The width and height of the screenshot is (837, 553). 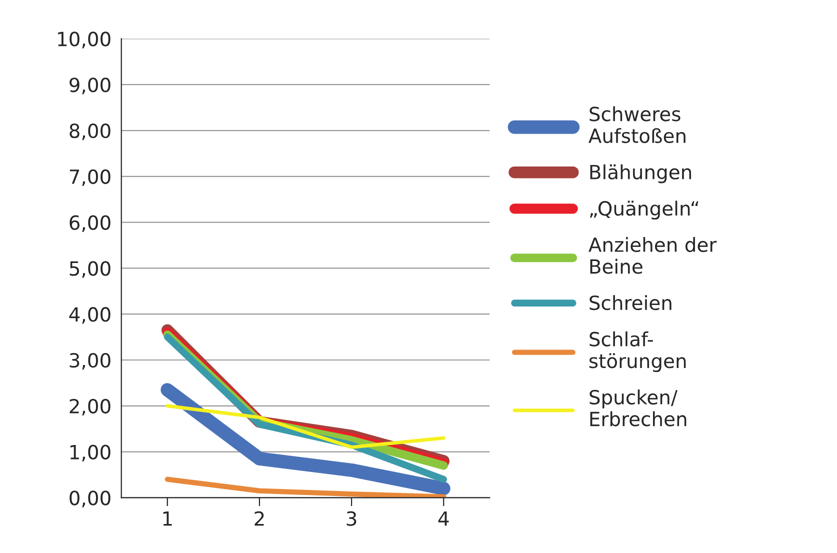 What do you see at coordinates (259, 518) in the screenshot?
I see `x-tick-label: 2` at bounding box center [259, 518].